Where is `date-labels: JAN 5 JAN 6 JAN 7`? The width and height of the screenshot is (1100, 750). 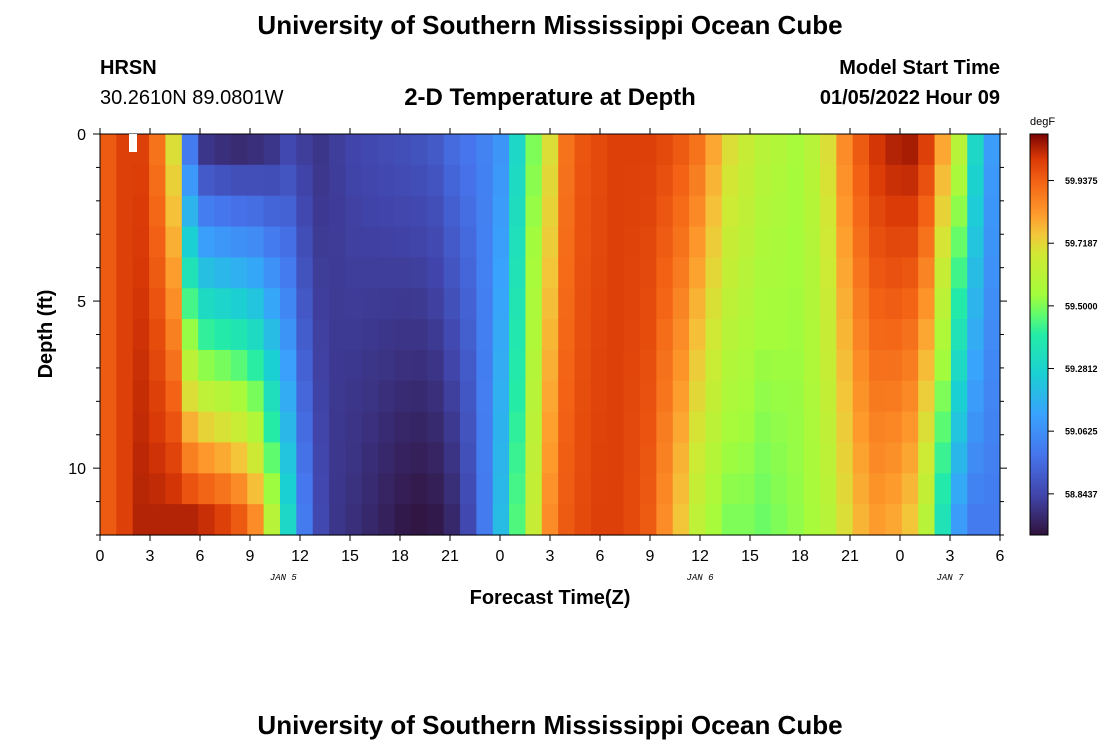 date-labels: JAN 5 JAN 6 JAN 7 is located at coordinates (617, 578).